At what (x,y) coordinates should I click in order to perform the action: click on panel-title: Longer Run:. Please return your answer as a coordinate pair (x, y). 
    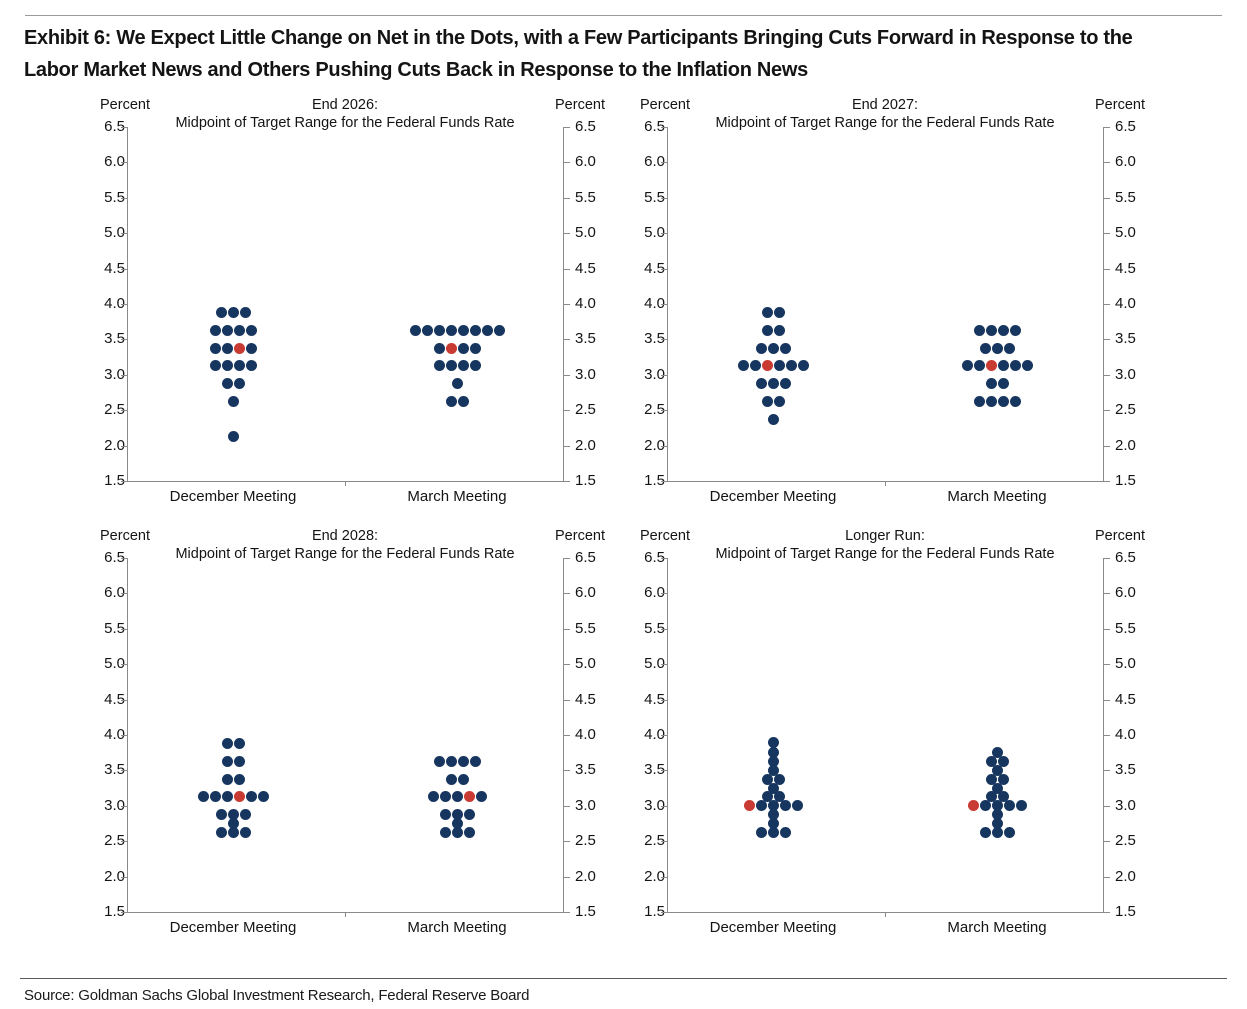
    Looking at the image, I should click on (885, 536).